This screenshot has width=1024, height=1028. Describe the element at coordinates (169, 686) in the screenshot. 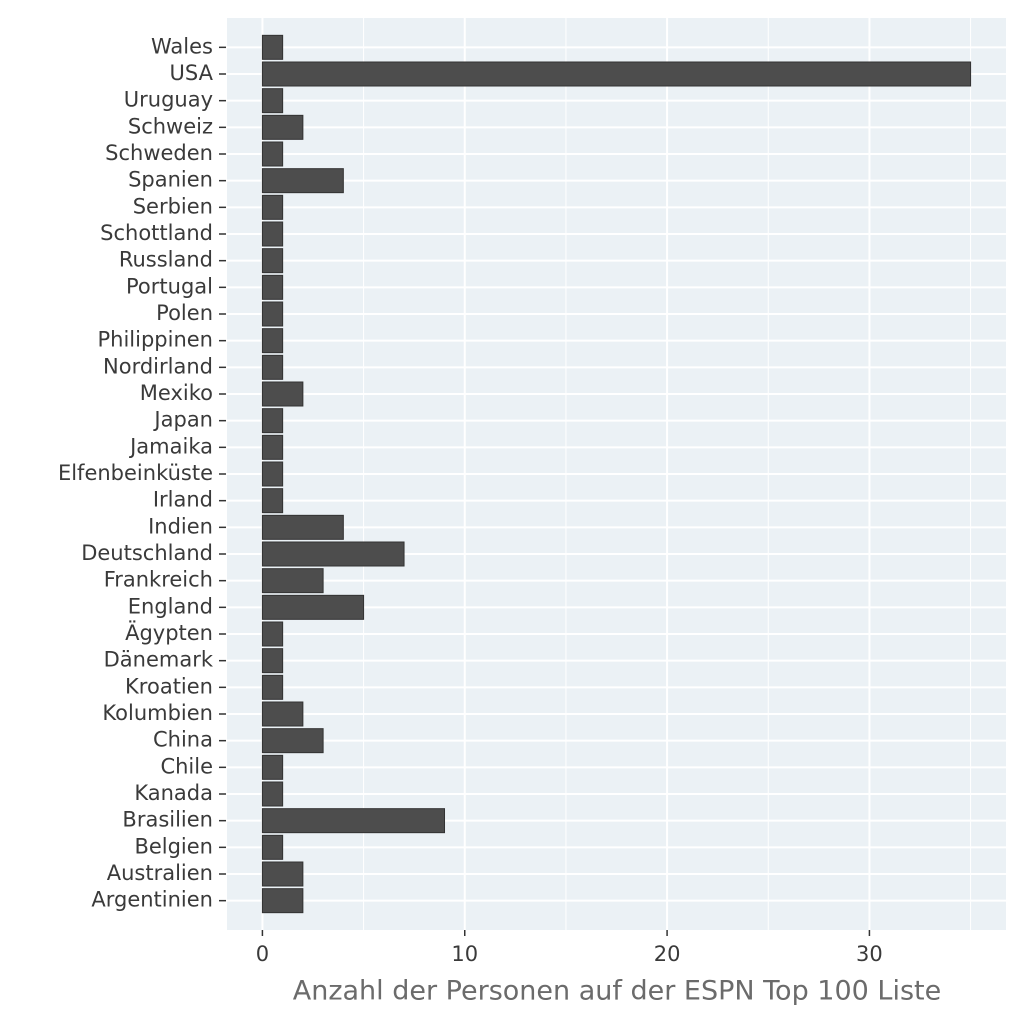

I see `y-tick-label: Kroatien` at that location.